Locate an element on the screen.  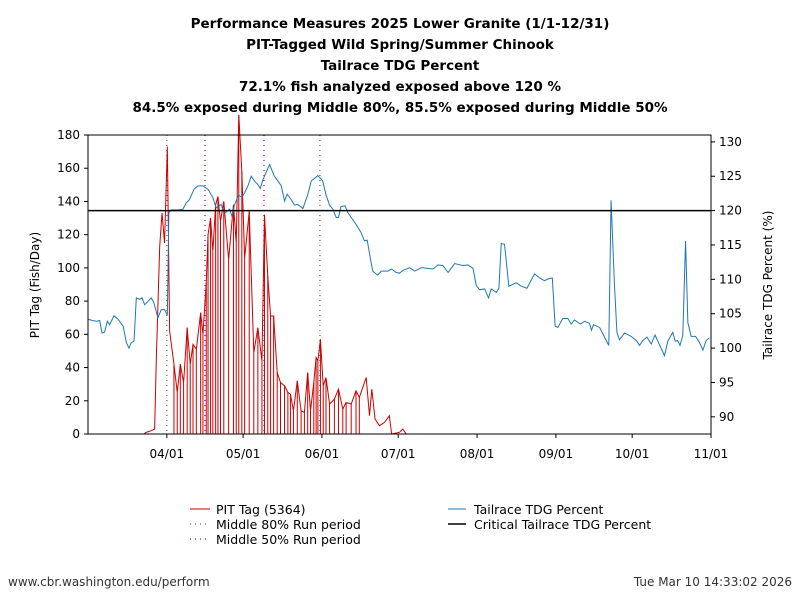
x-tick-label: 09/01 is located at coordinates (556, 454).